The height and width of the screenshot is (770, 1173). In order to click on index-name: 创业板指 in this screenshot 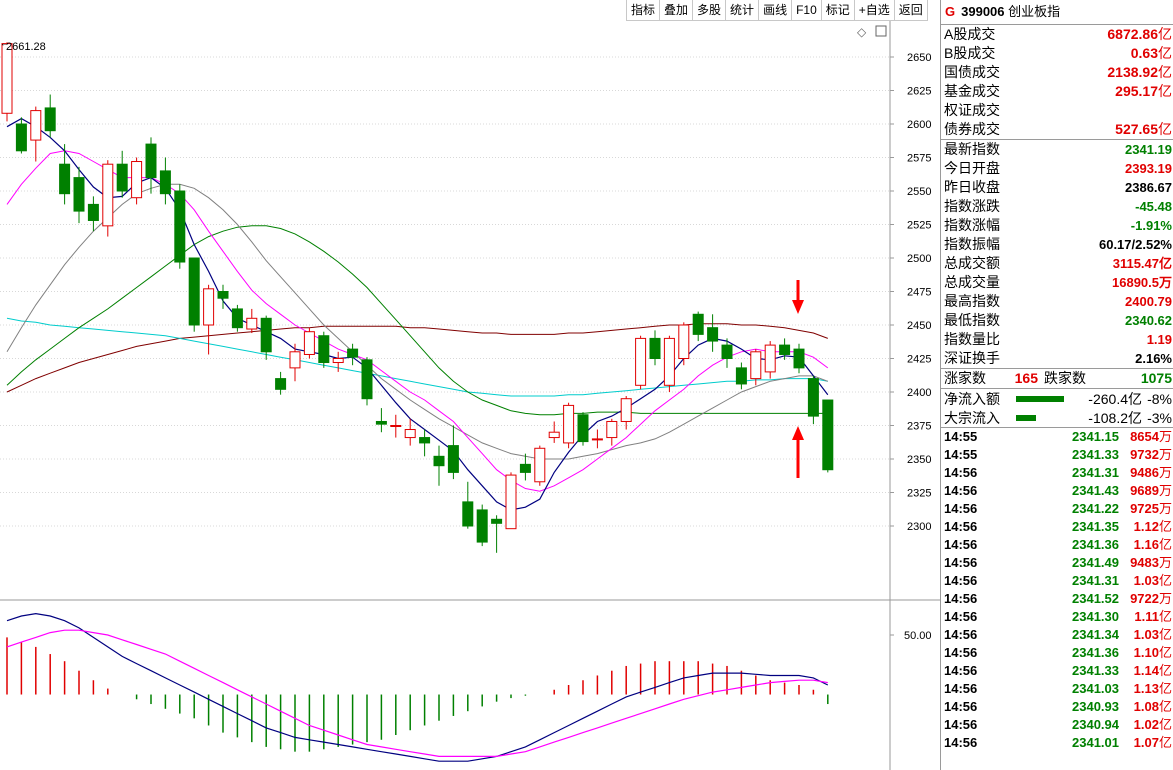, I will do `click(1034, 11)`.